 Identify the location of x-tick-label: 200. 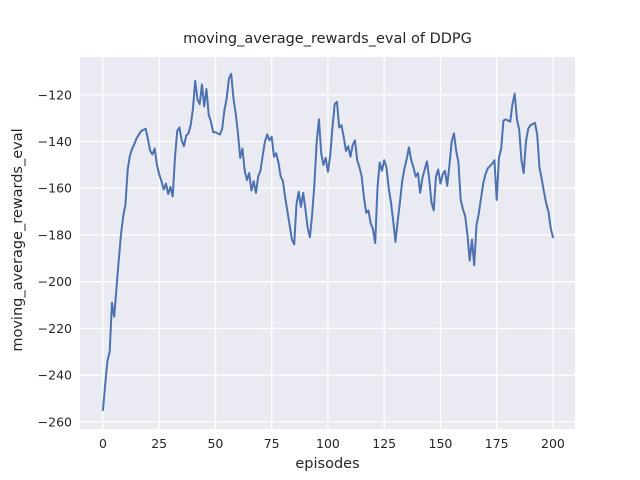
(553, 443).